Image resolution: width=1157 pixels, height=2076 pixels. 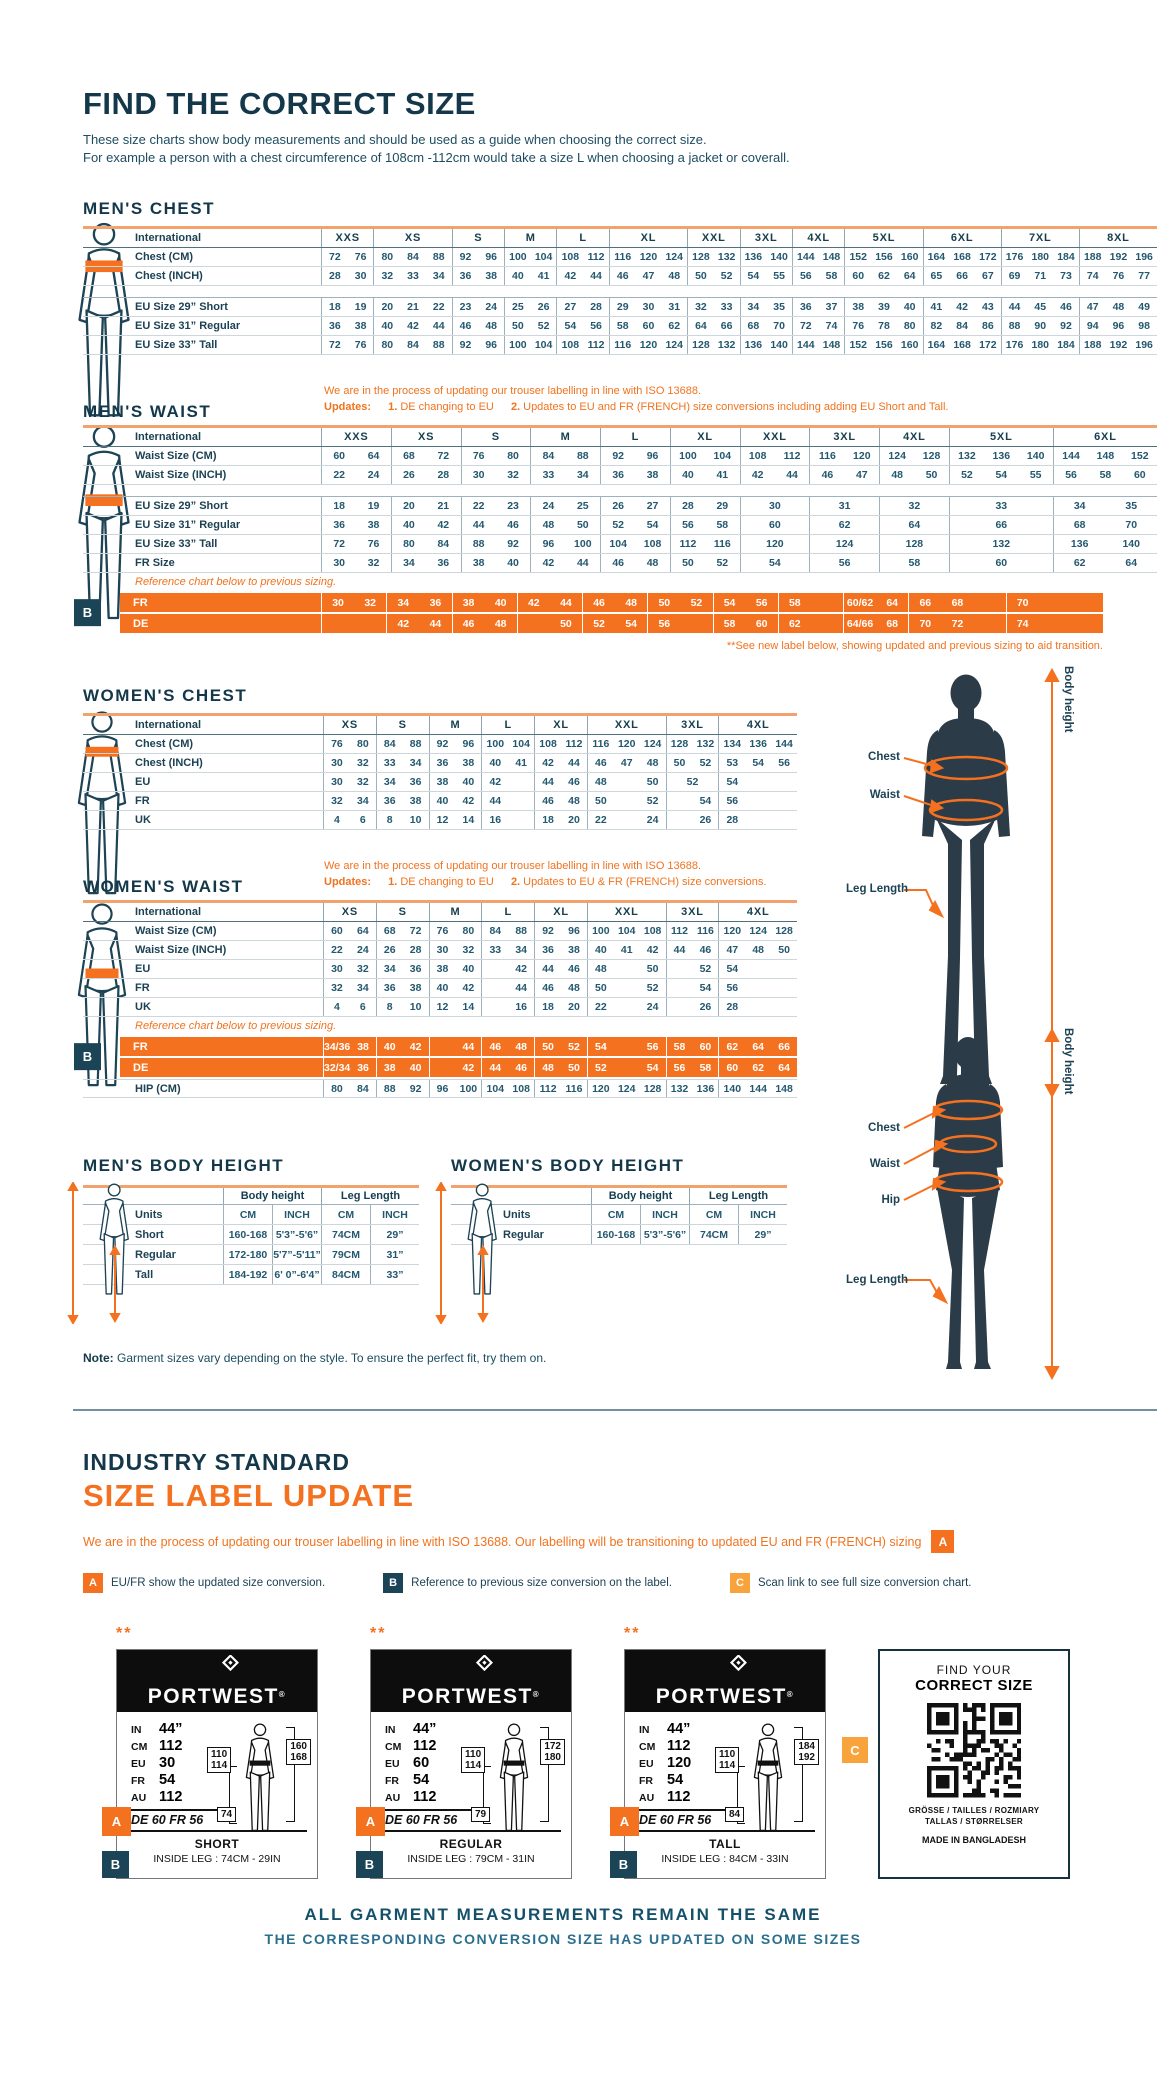 What do you see at coordinates (648, 276) in the screenshot?
I see `size-value: 47` at bounding box center [648, 276].